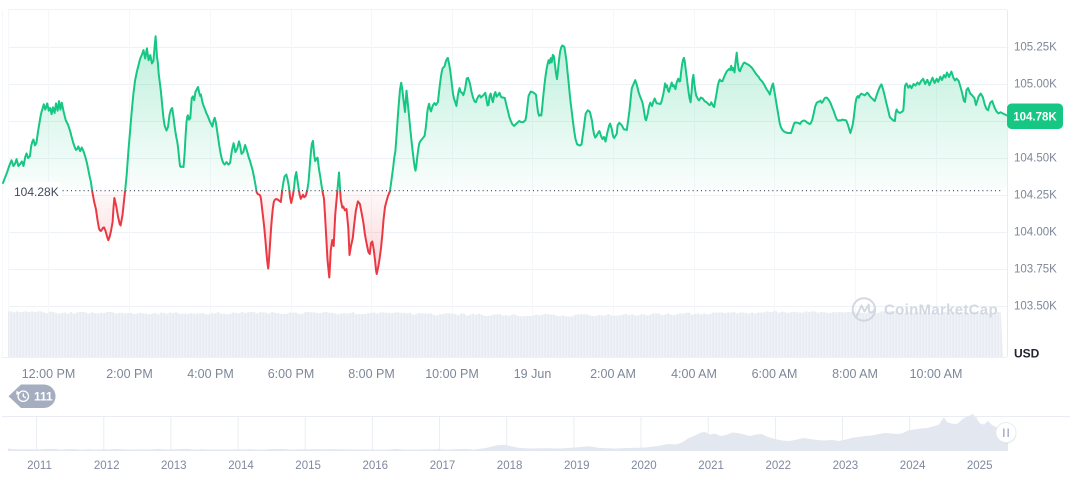 The height and width of the screenshot is (482, 1072). I want to click on svg-text: 2020, so click(644, 466).